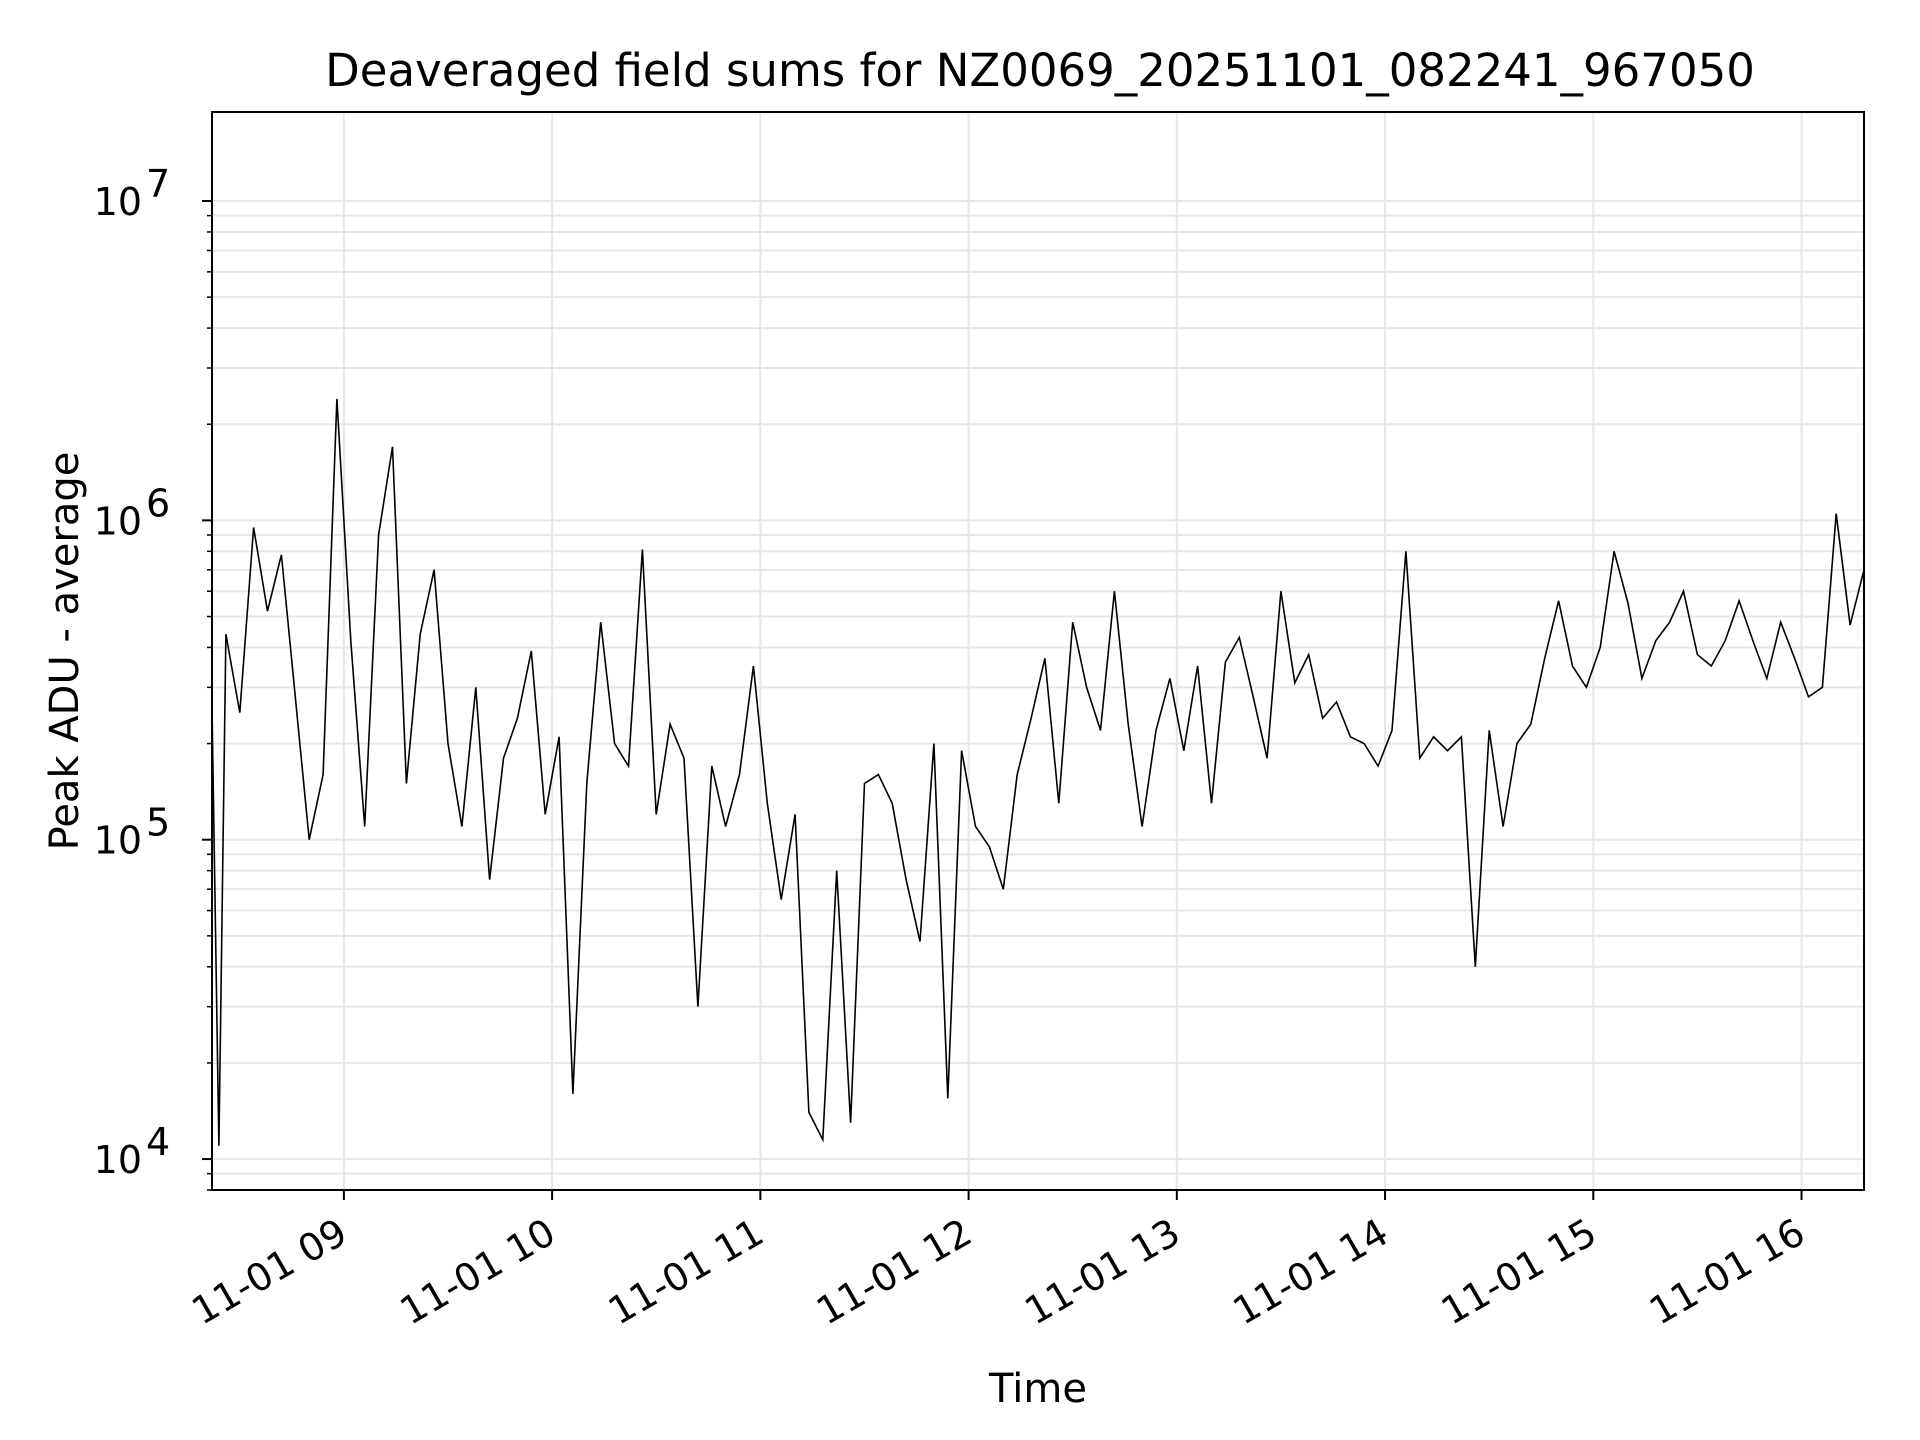 This screenshot has height=1440, width=1920. Describe the element at coordinates (158, 503) in the screenshot. I see `y-tick-exponent: 6` at that location.